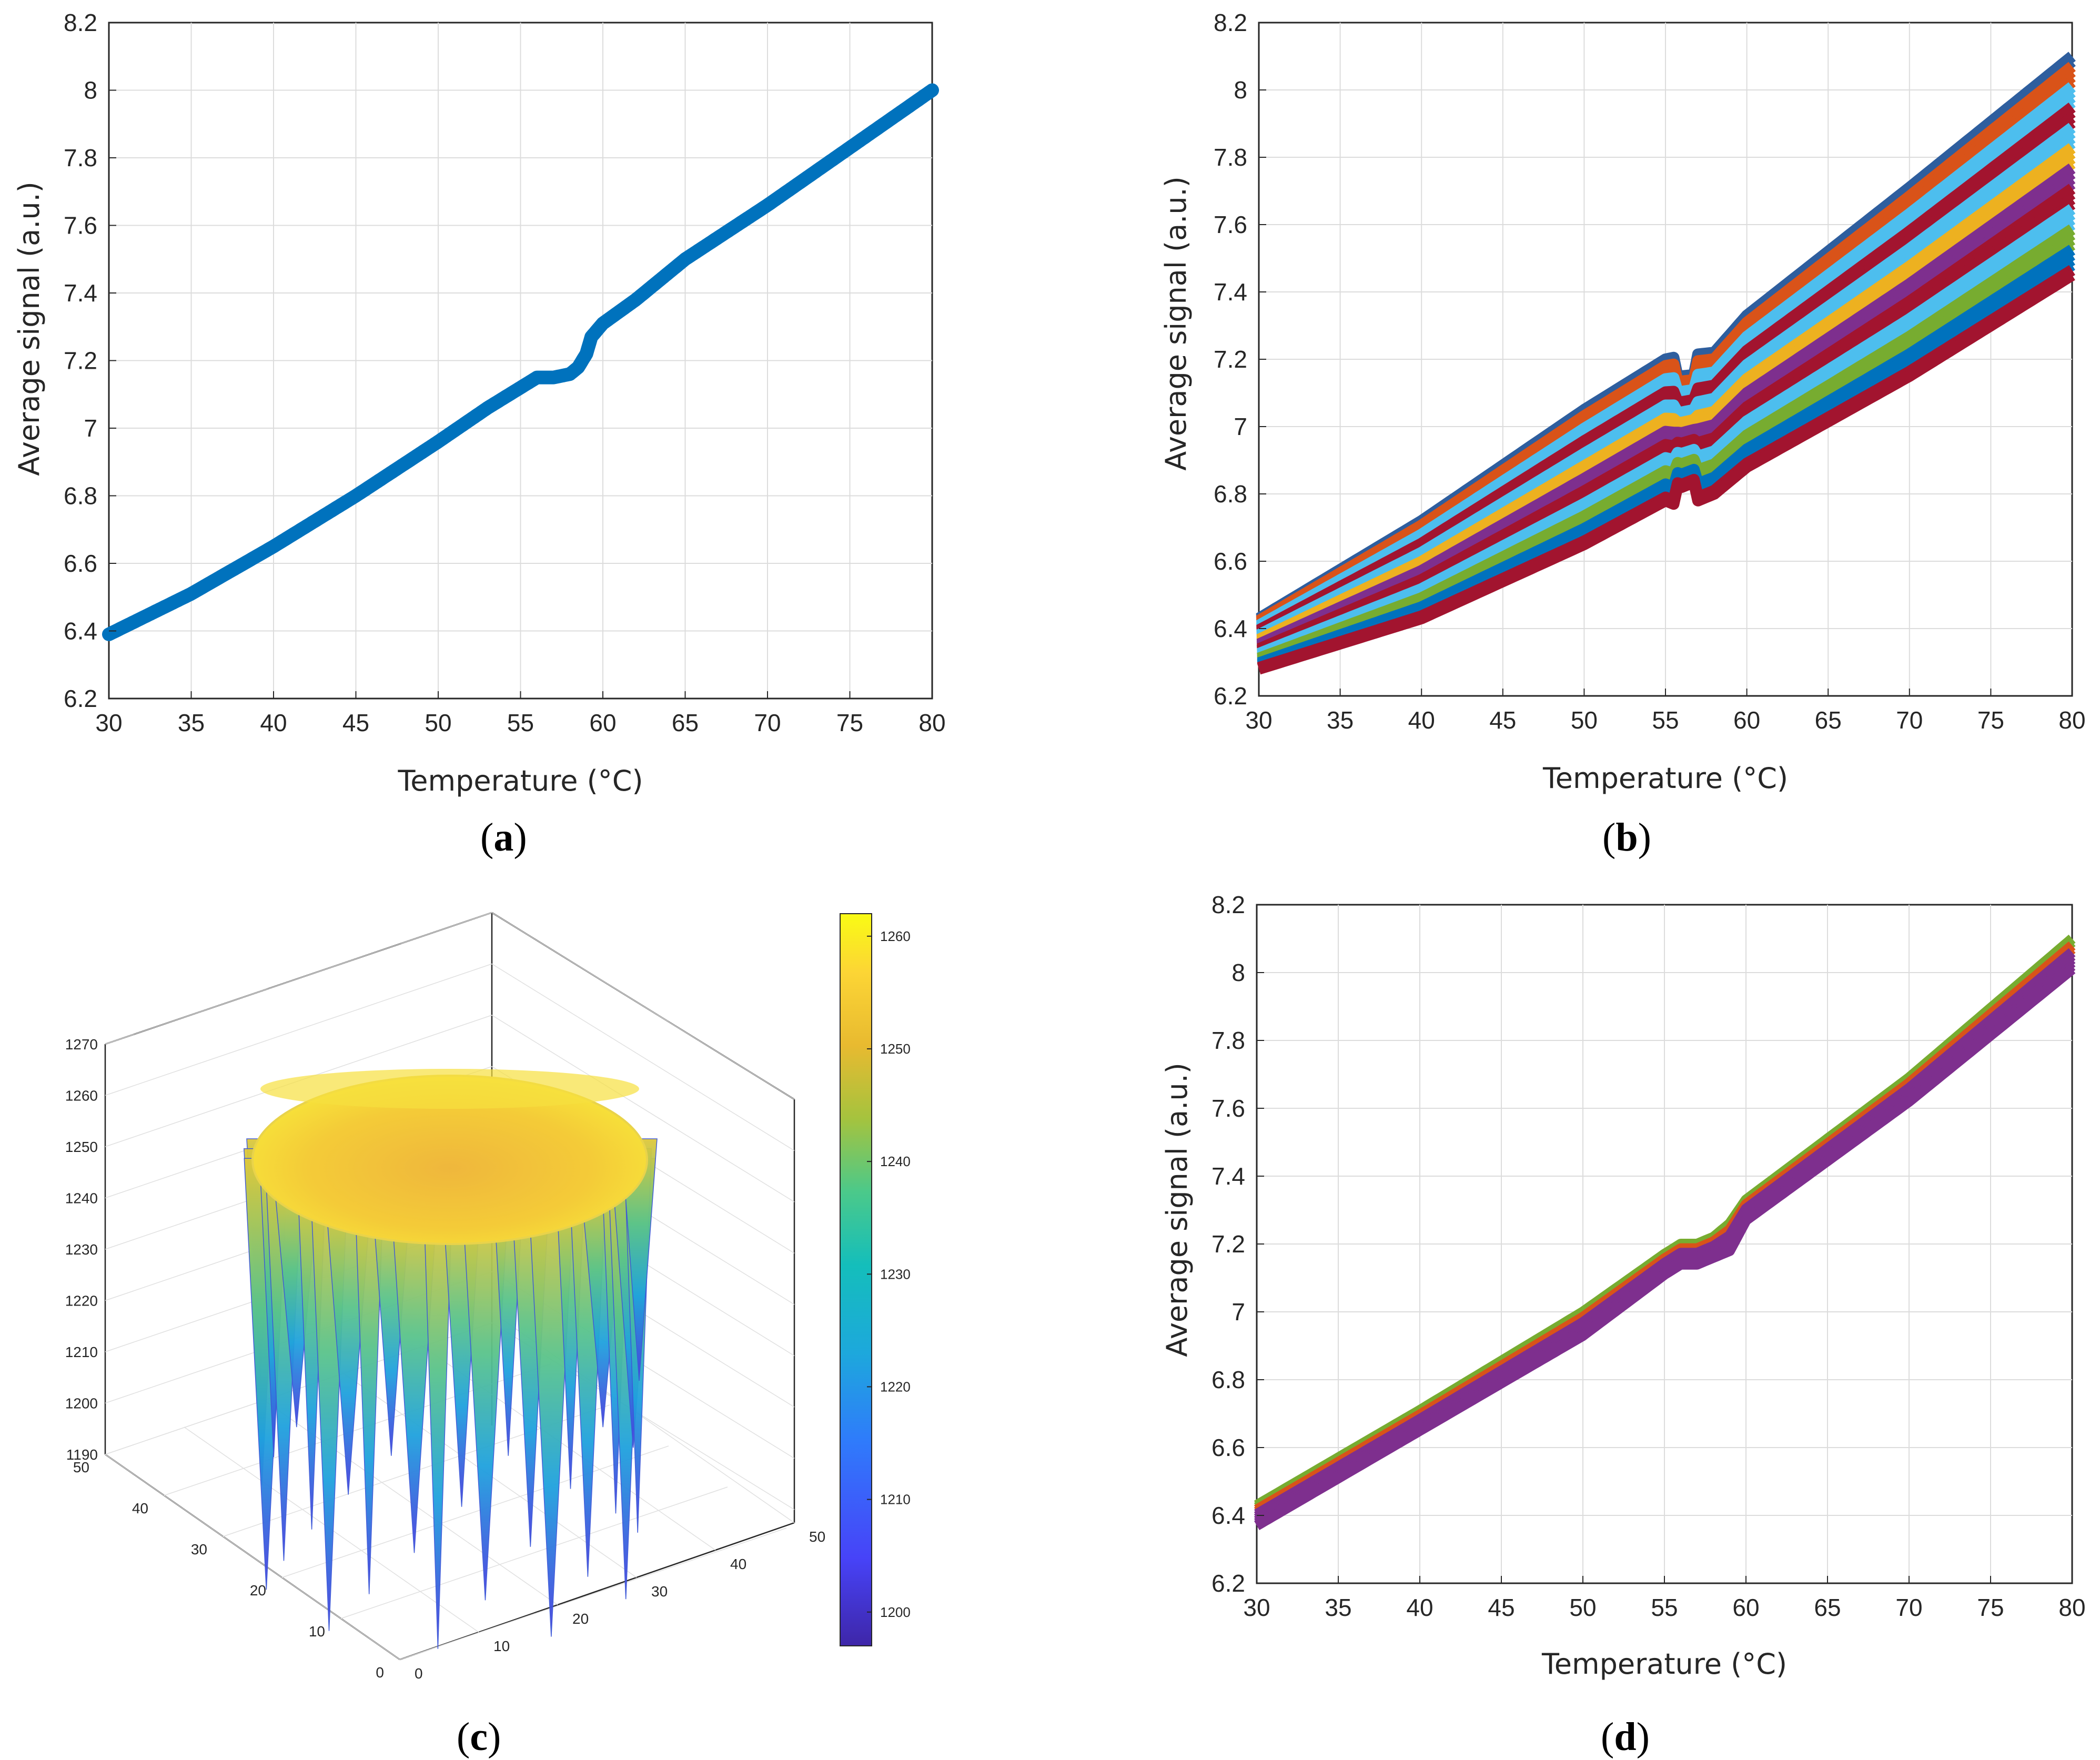 The width and height of the screenshot is (2100, 1760). I want to click on panel-letter-d: d, so click(1625, 1737).